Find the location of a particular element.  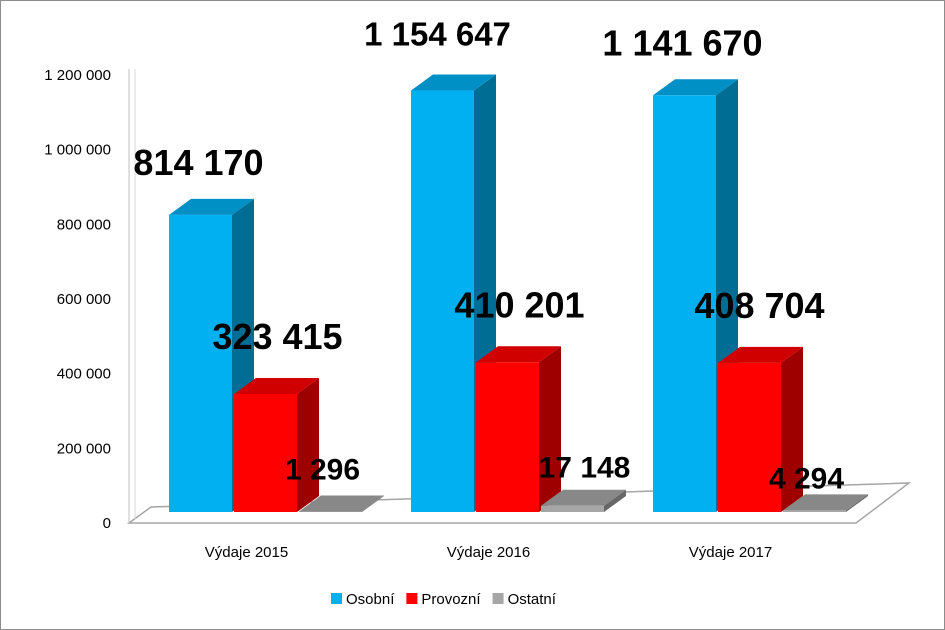

x-tick-label: Výdaje 2016 is located at coordinates (488, 552).